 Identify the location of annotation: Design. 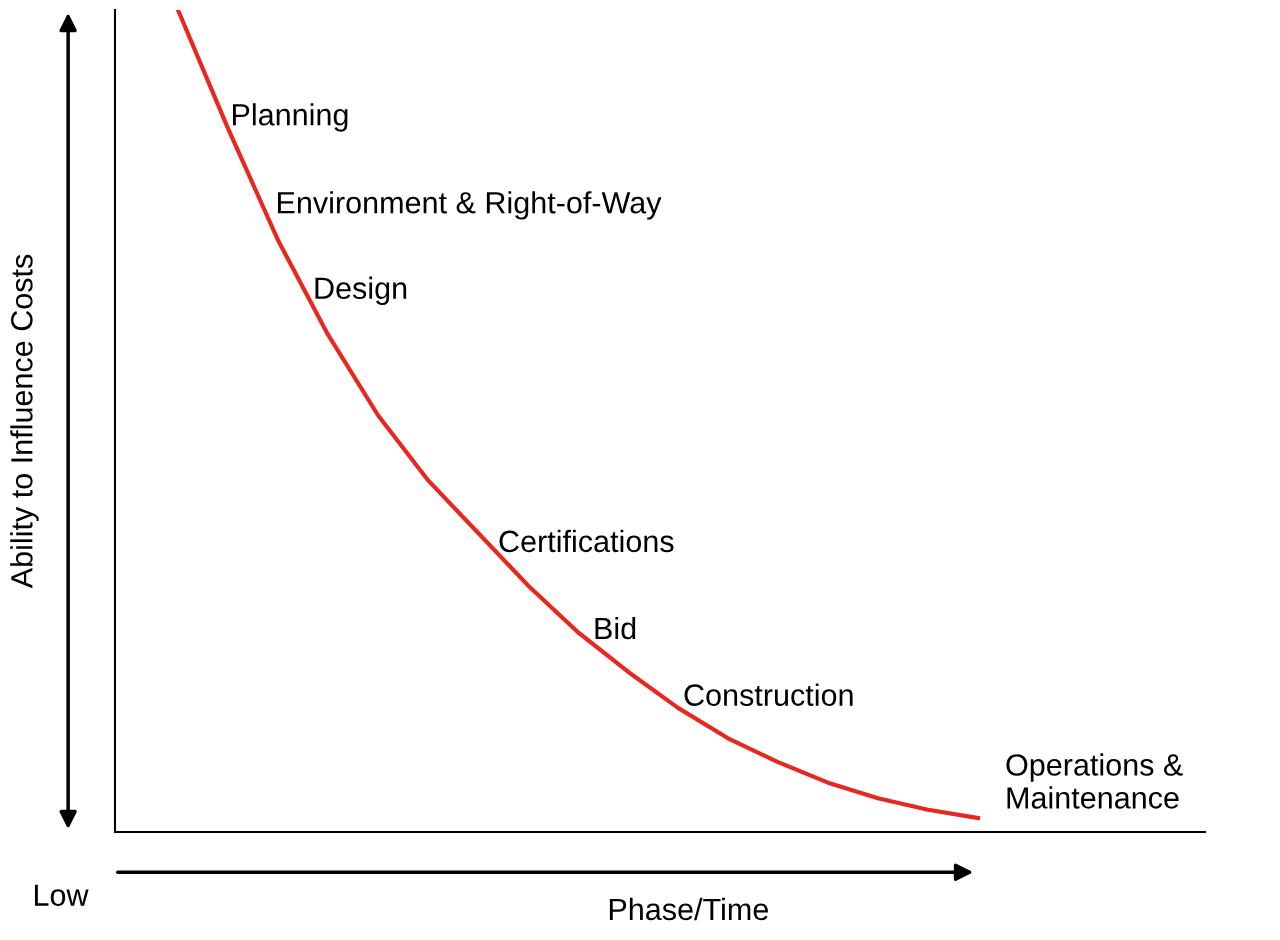
(361, 291).